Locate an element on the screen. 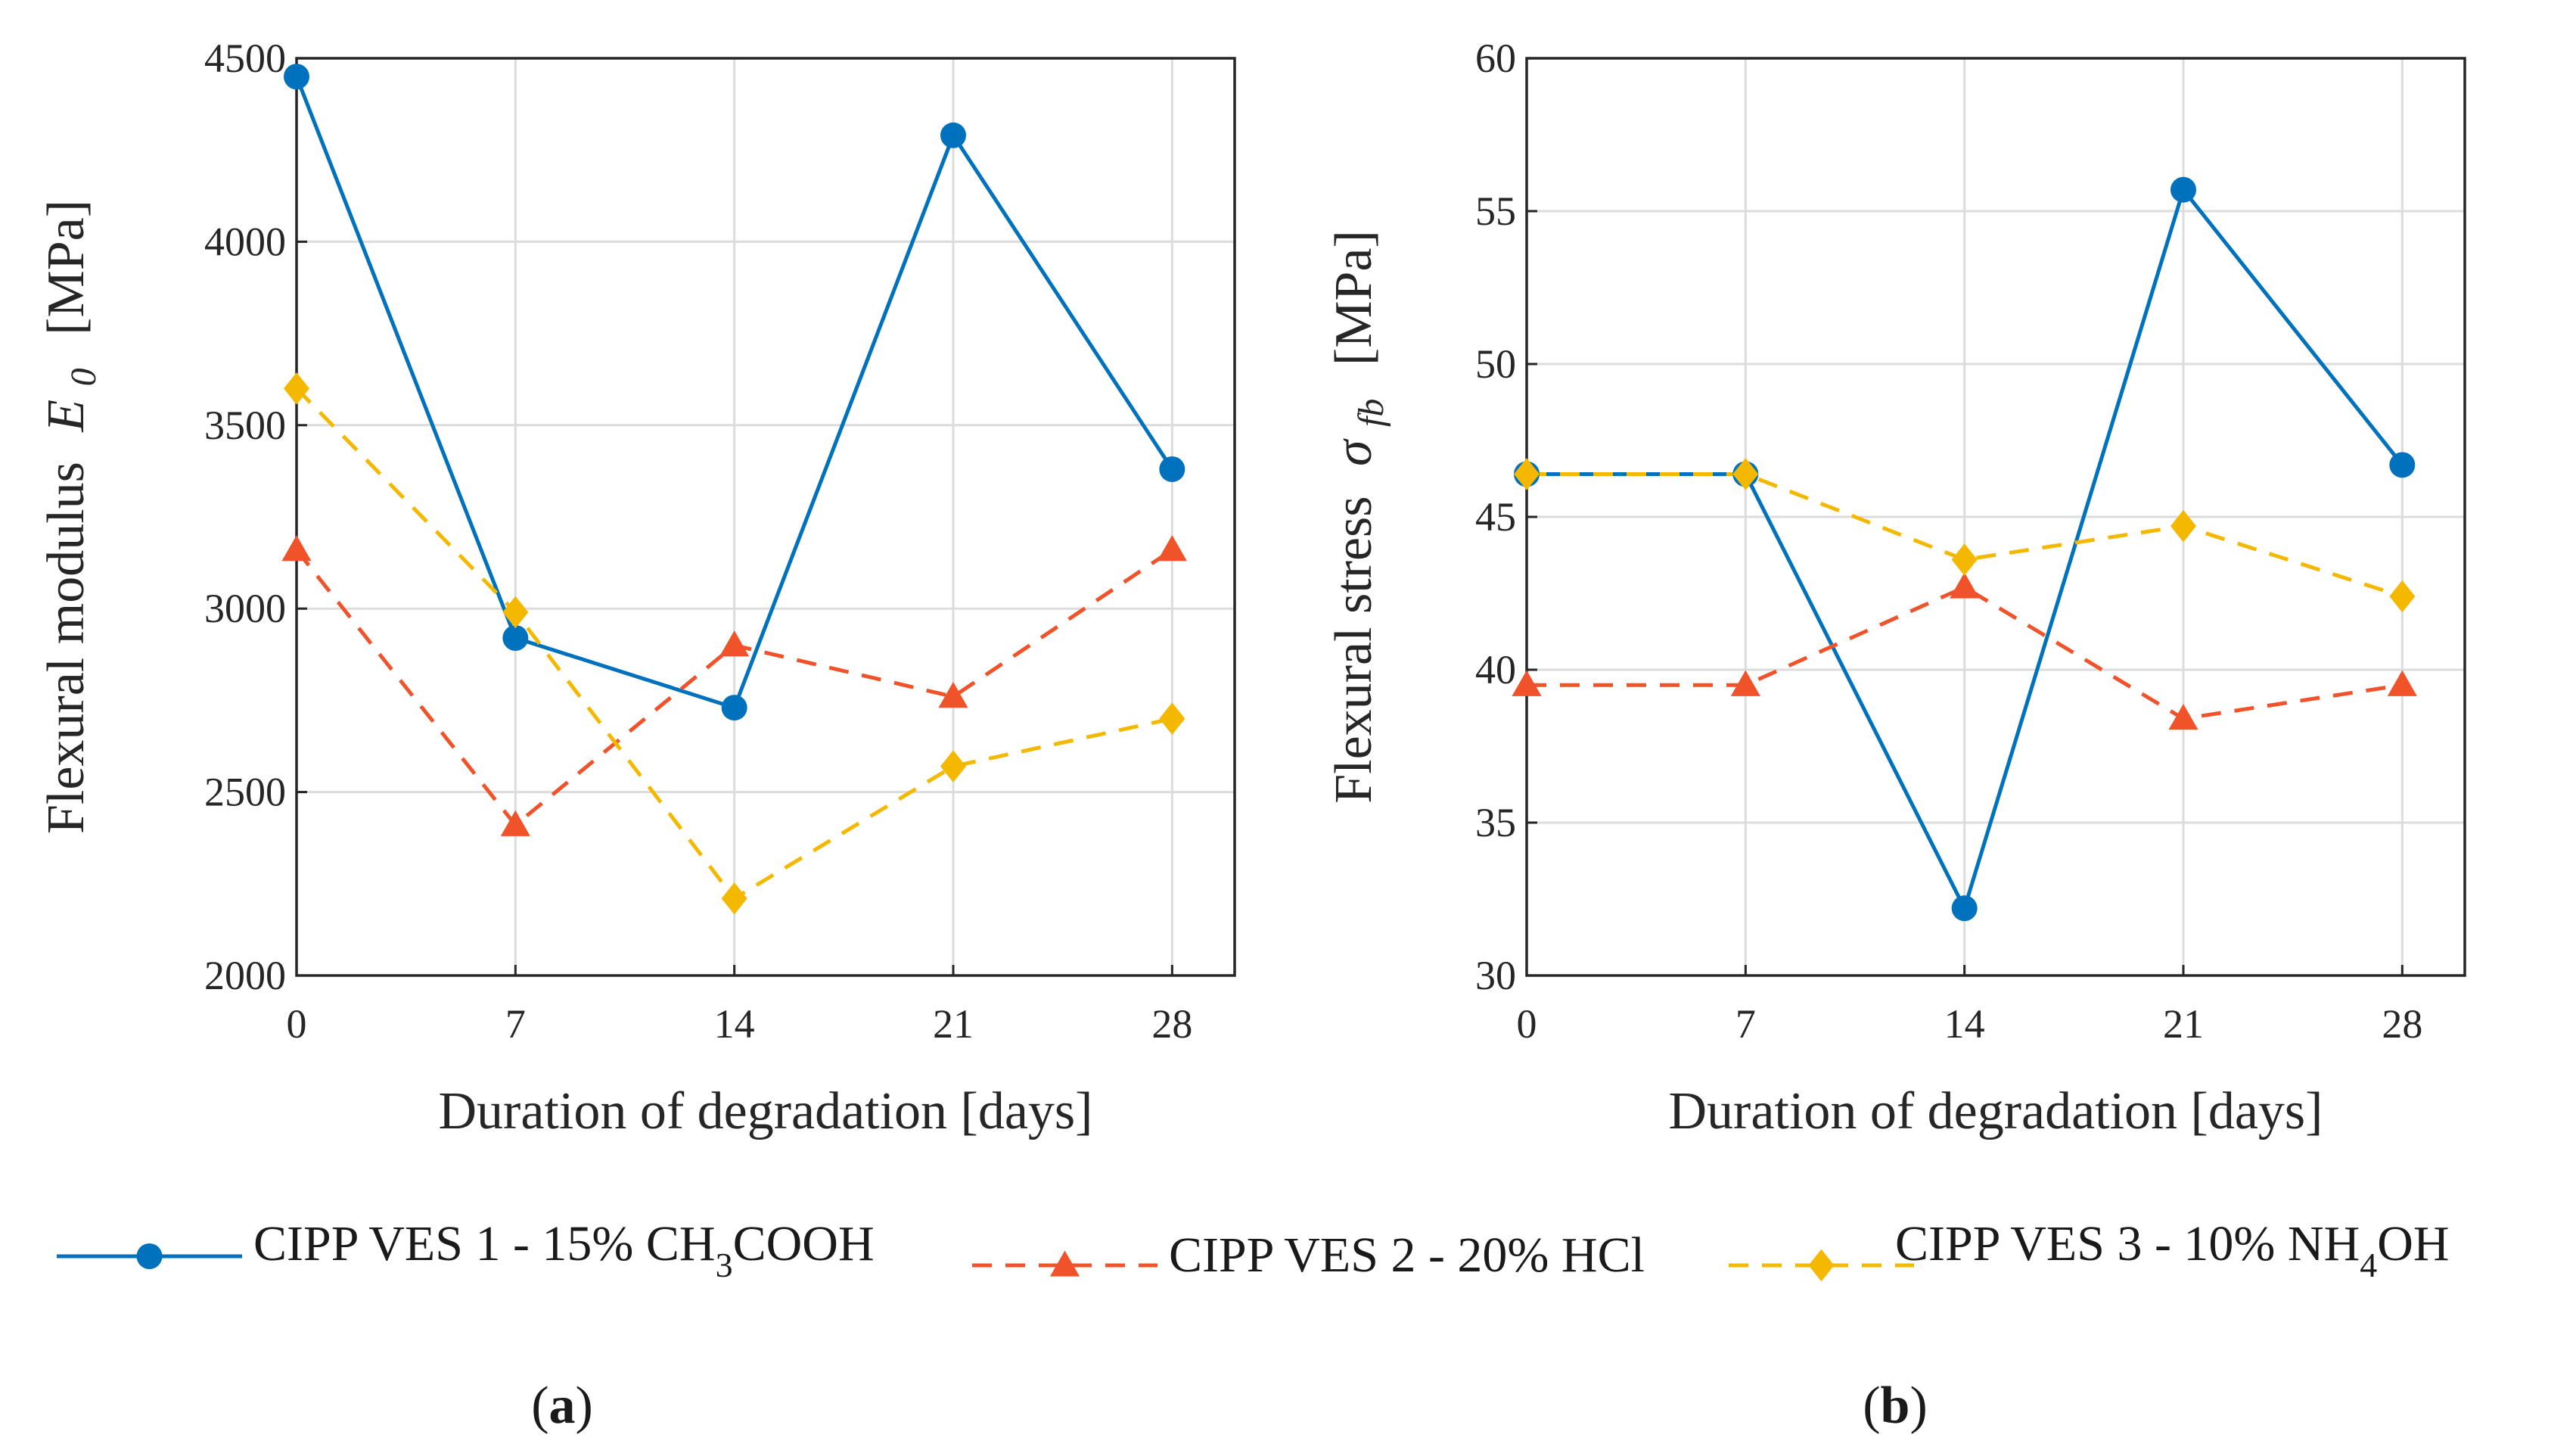 This screenshot has width=2576, height=1450. legend-label-ves2-main: CIPP VES 2 - 20% HCl is located at coordinates (1407, 1255).